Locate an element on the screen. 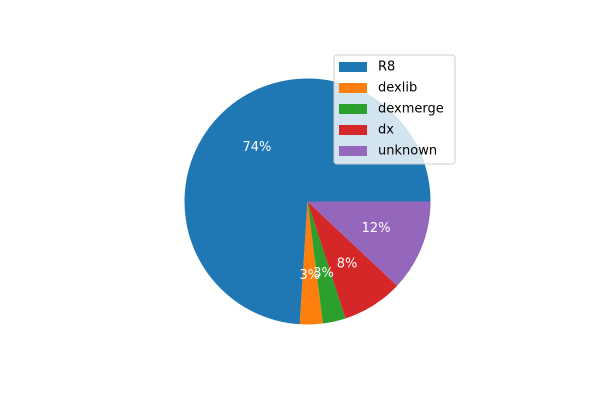 The height and width of the screenshot is (400, 600). legend-label-unknown: unknown is located at coordinates (407, 151).